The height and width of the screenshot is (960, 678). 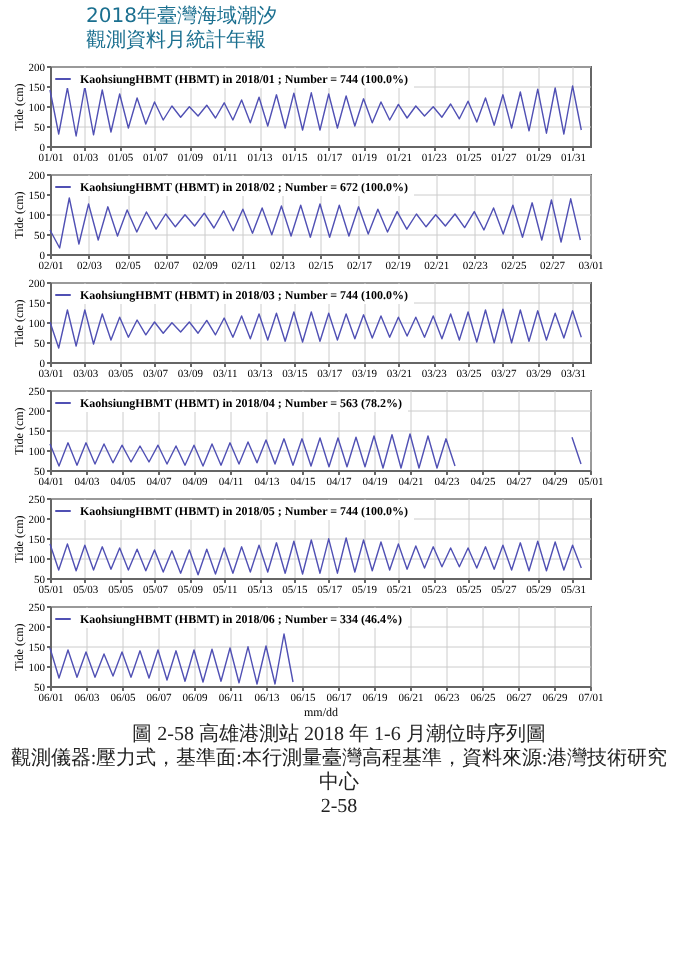 I want to click on text: 2018年臺灣海域潮汐, so click(x=181, y=17).